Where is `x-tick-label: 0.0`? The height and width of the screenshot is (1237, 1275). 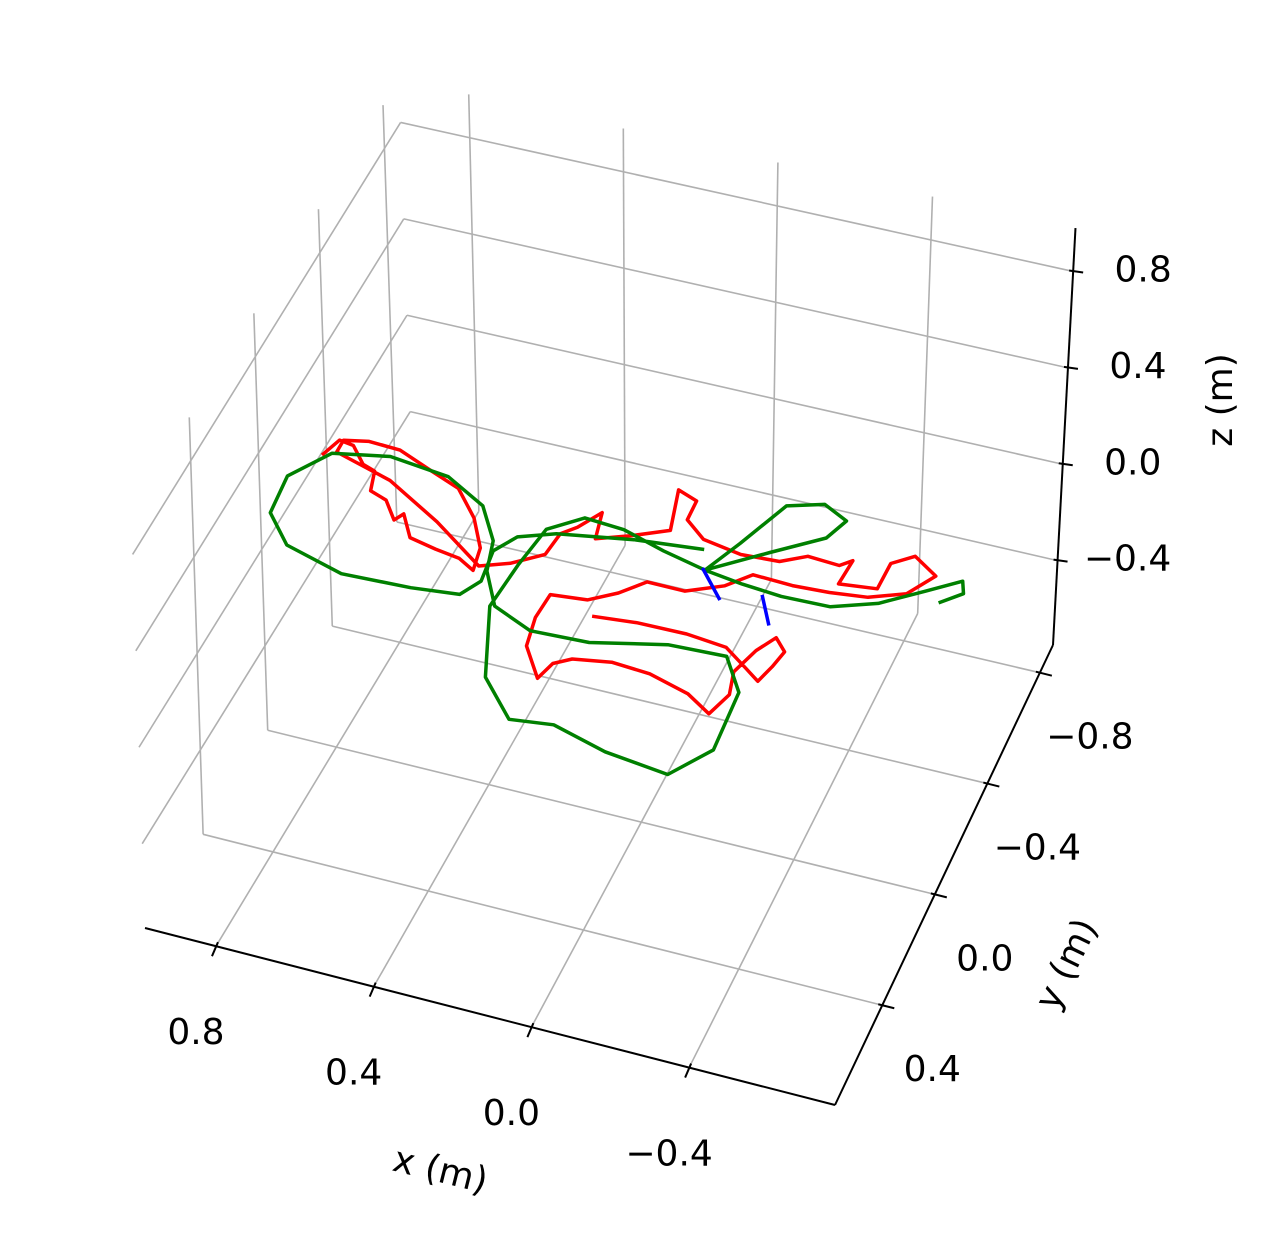
x-tick-label: 0.0 is located at coordinates (511, 1113).